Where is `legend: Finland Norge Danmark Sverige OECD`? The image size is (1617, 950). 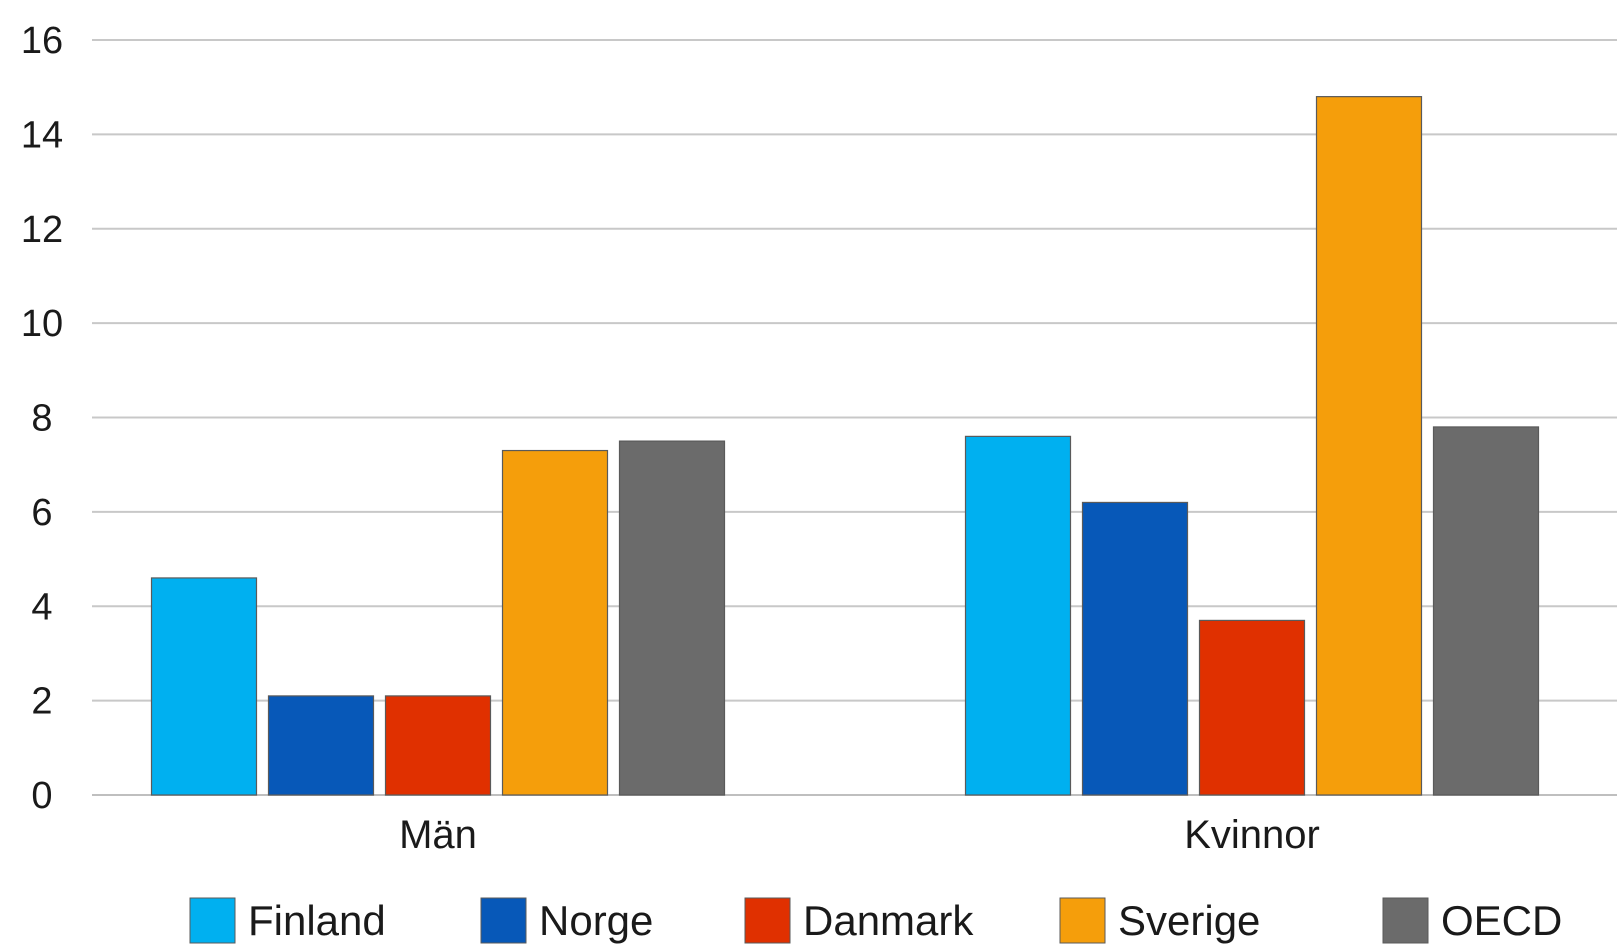
legend: Finland Norge Danmark Sverige OECD is located at coordinates (875, 920).